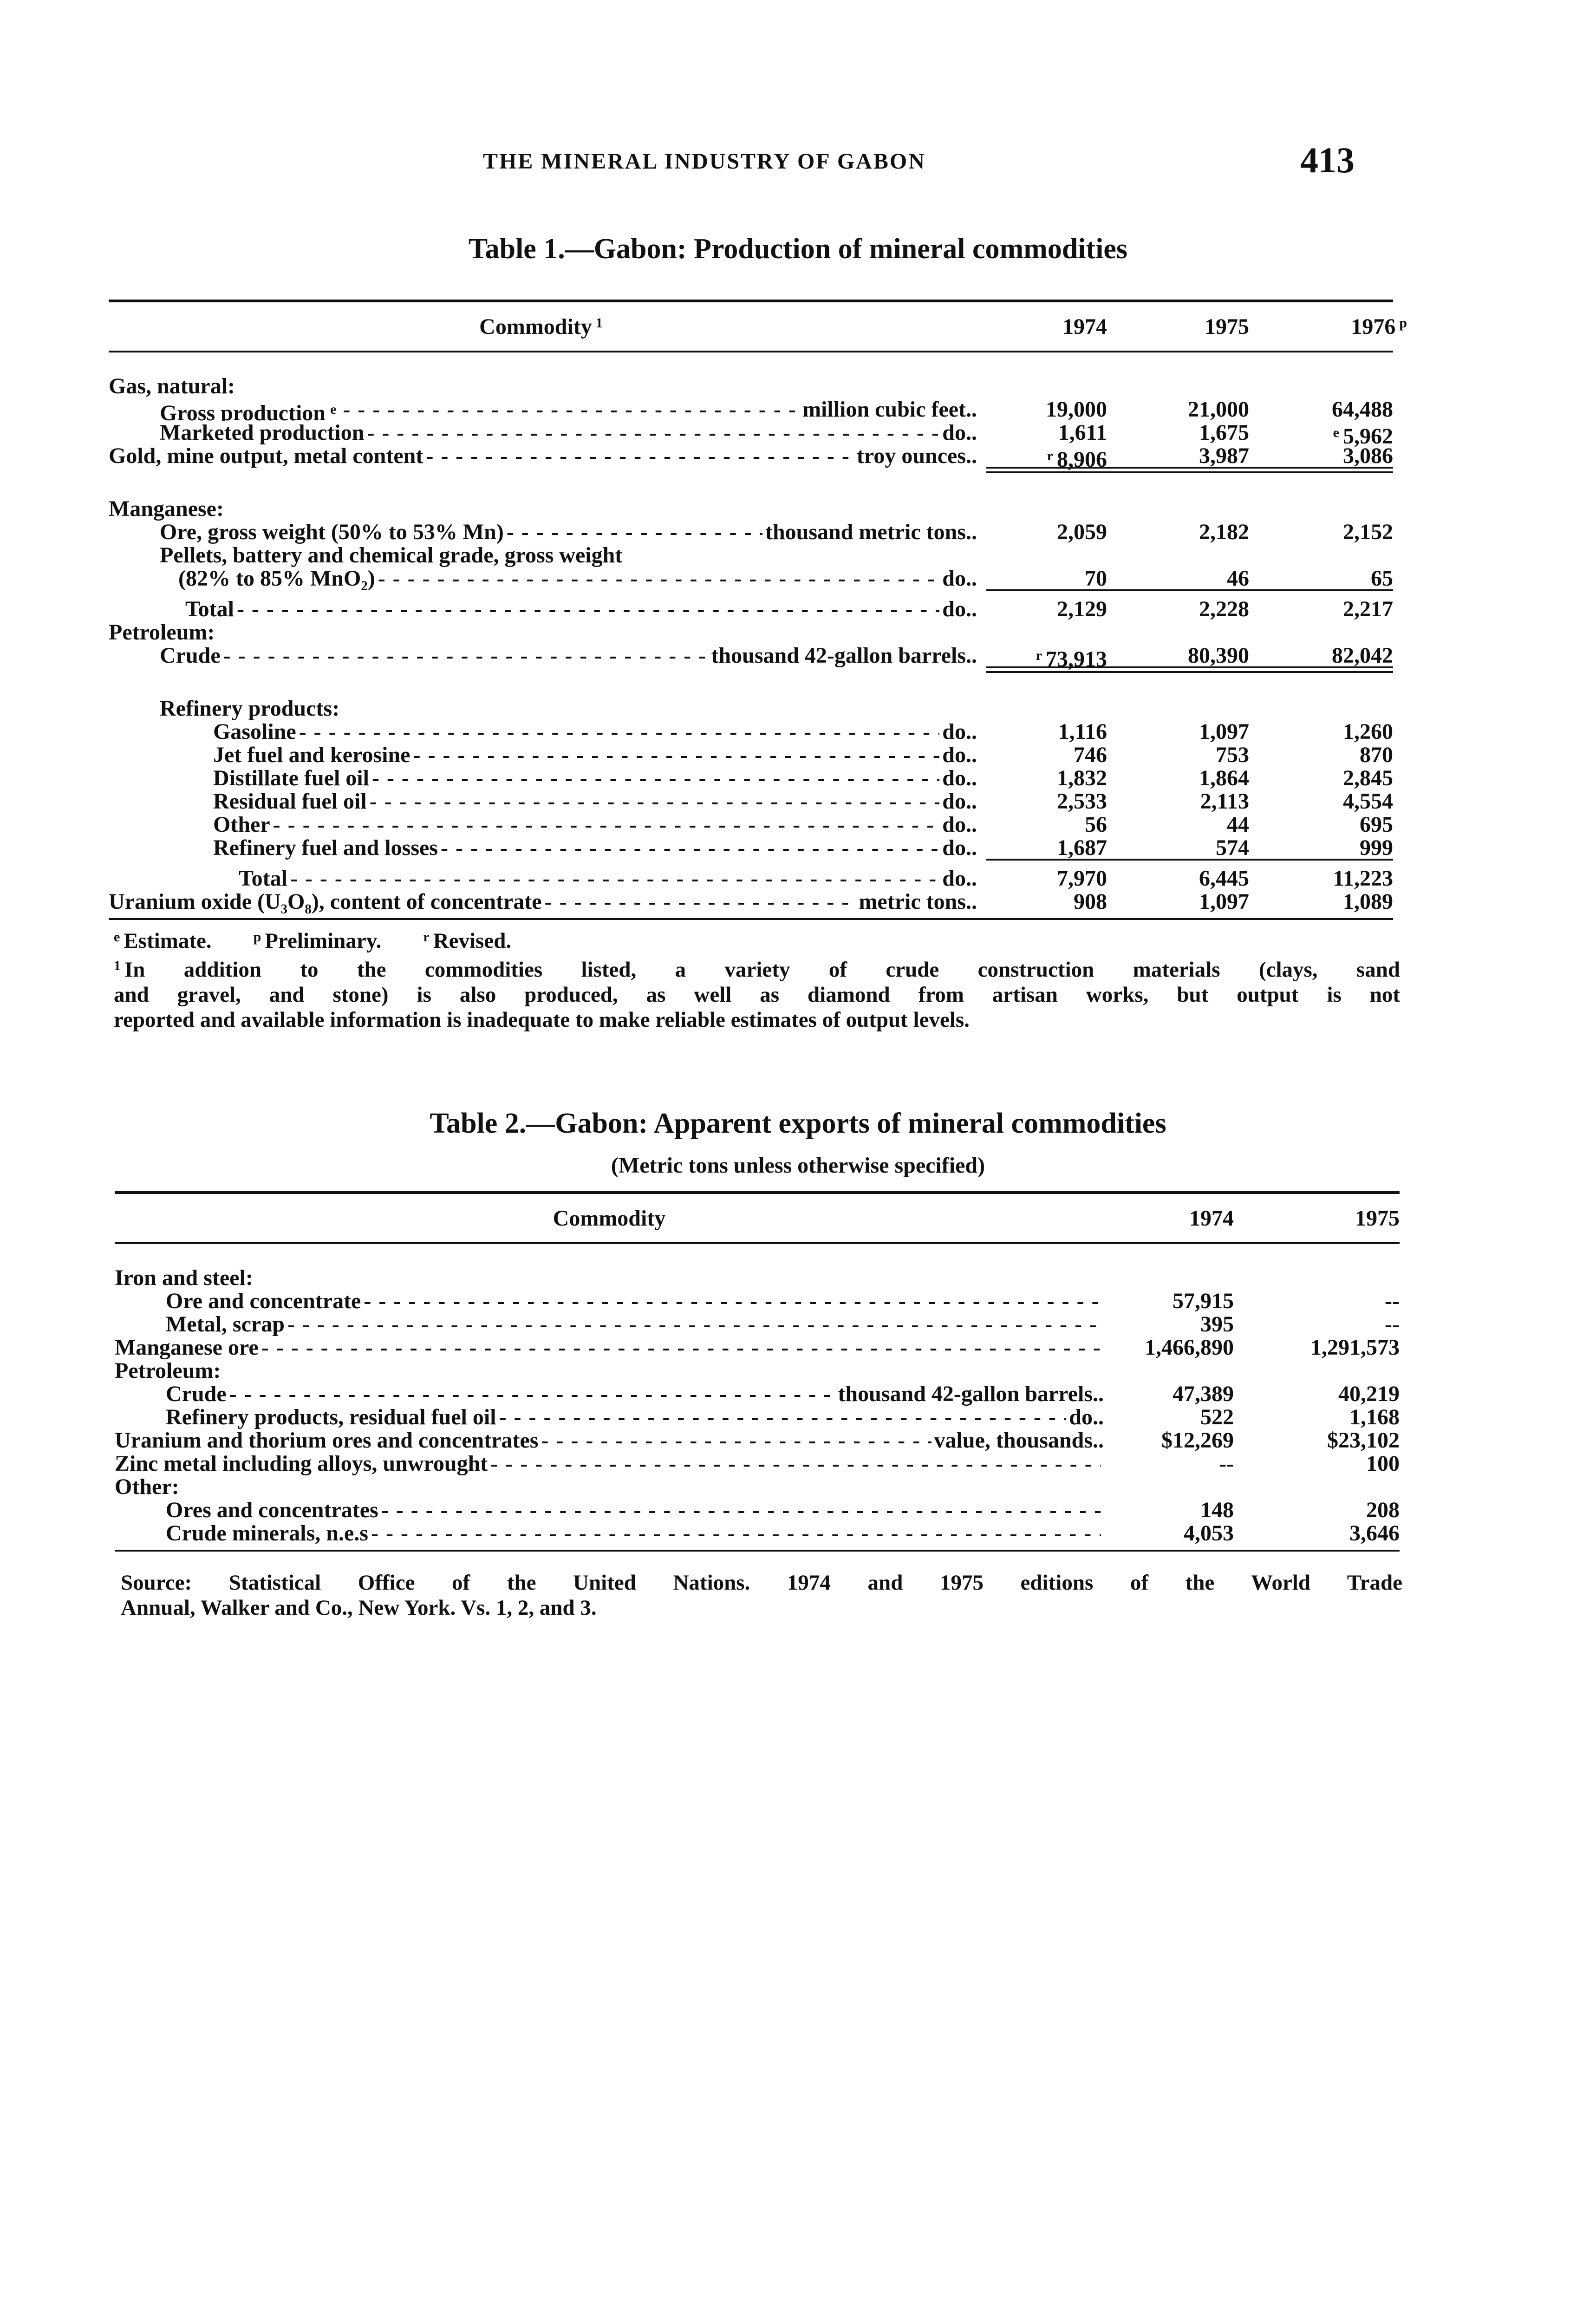 The width and height of the screenshot is (1596, 2322). Describe the element at coordinates (1224, 532) in the screenshot. I see `row-value: 2,182` at that location.